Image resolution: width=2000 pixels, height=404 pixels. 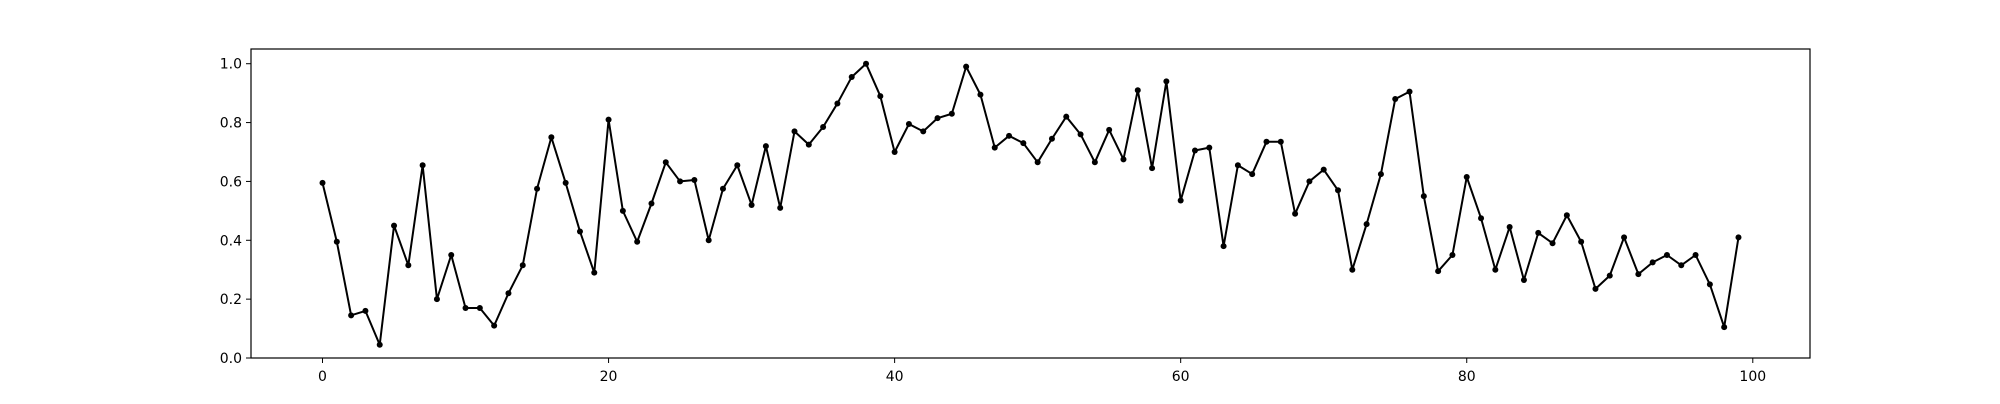 I want to click on x-tick-label: 0, so click(x=322, y=377).